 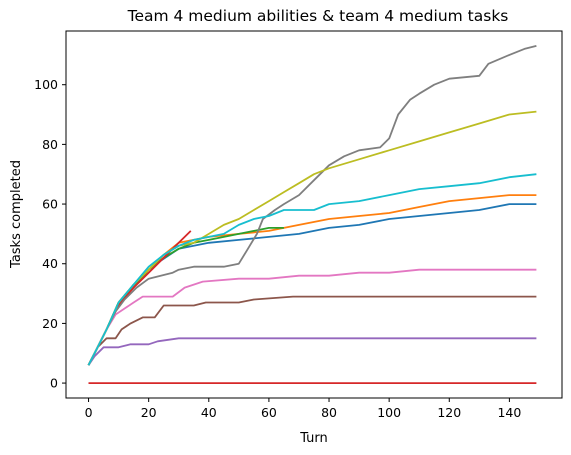 I want to click on x-tick-label: 80, so click(x=329, y=412).